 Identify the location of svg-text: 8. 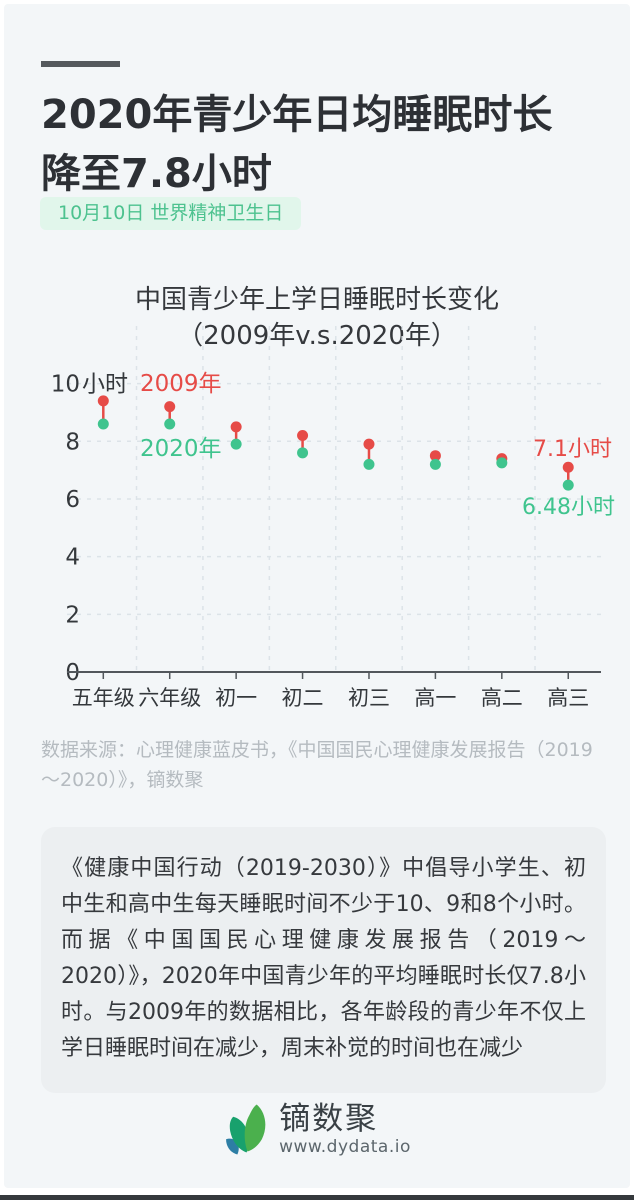
(72, 442).